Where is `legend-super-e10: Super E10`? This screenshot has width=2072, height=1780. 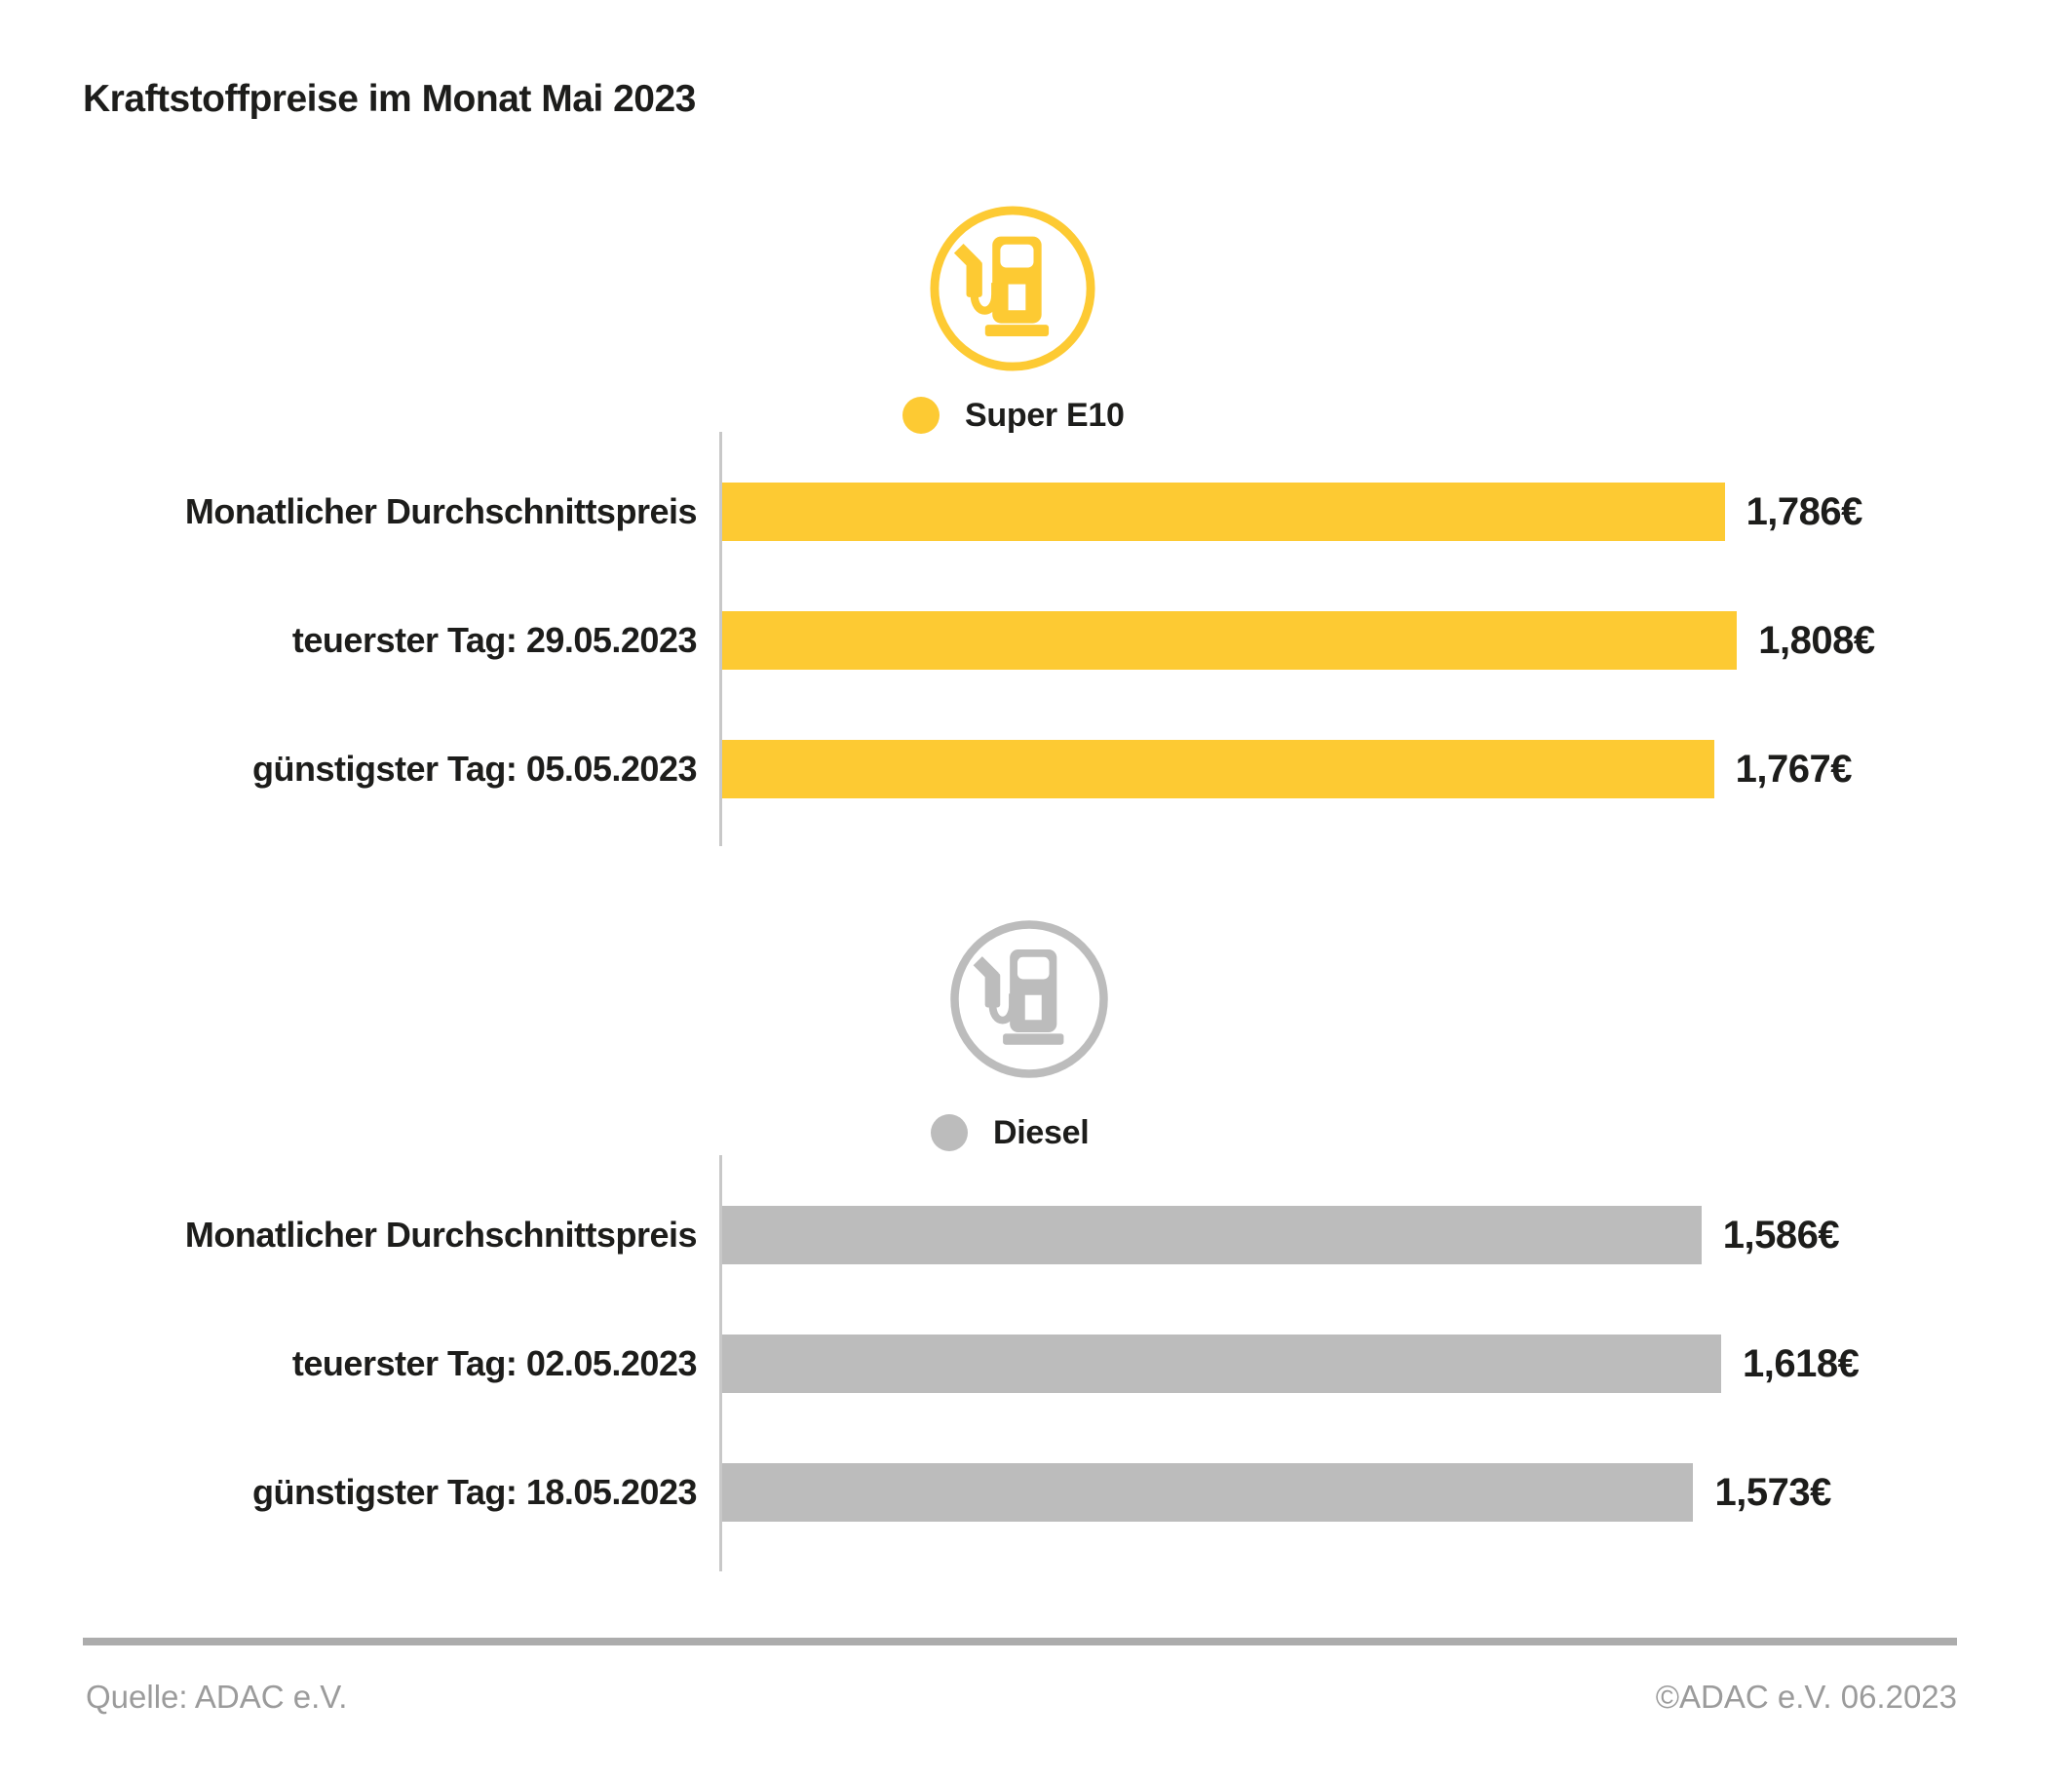
legend-super-e10: Super E10 is located at coordinates (1013, 415).